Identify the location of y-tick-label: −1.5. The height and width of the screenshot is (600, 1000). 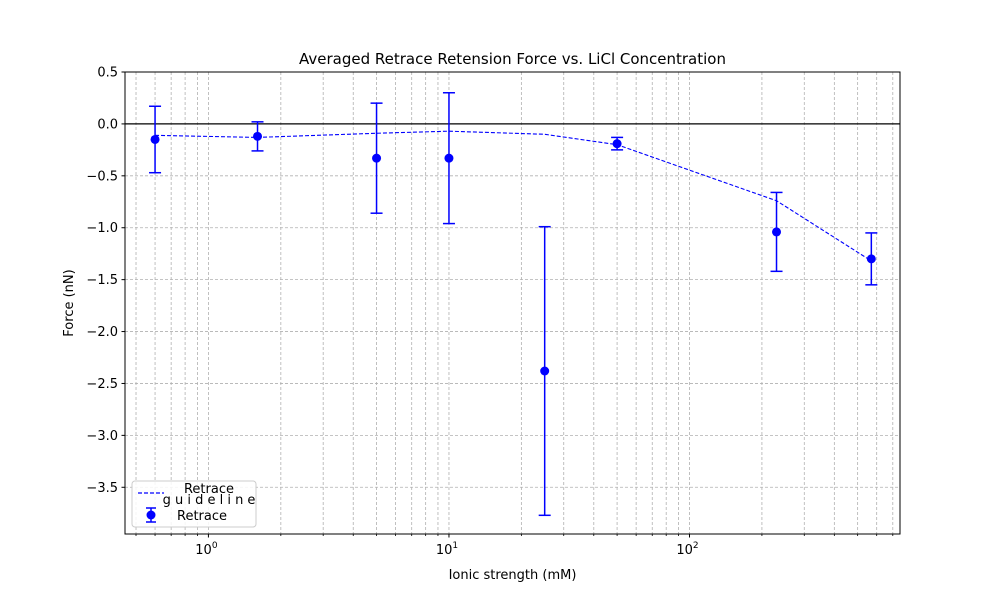
(102, 280).